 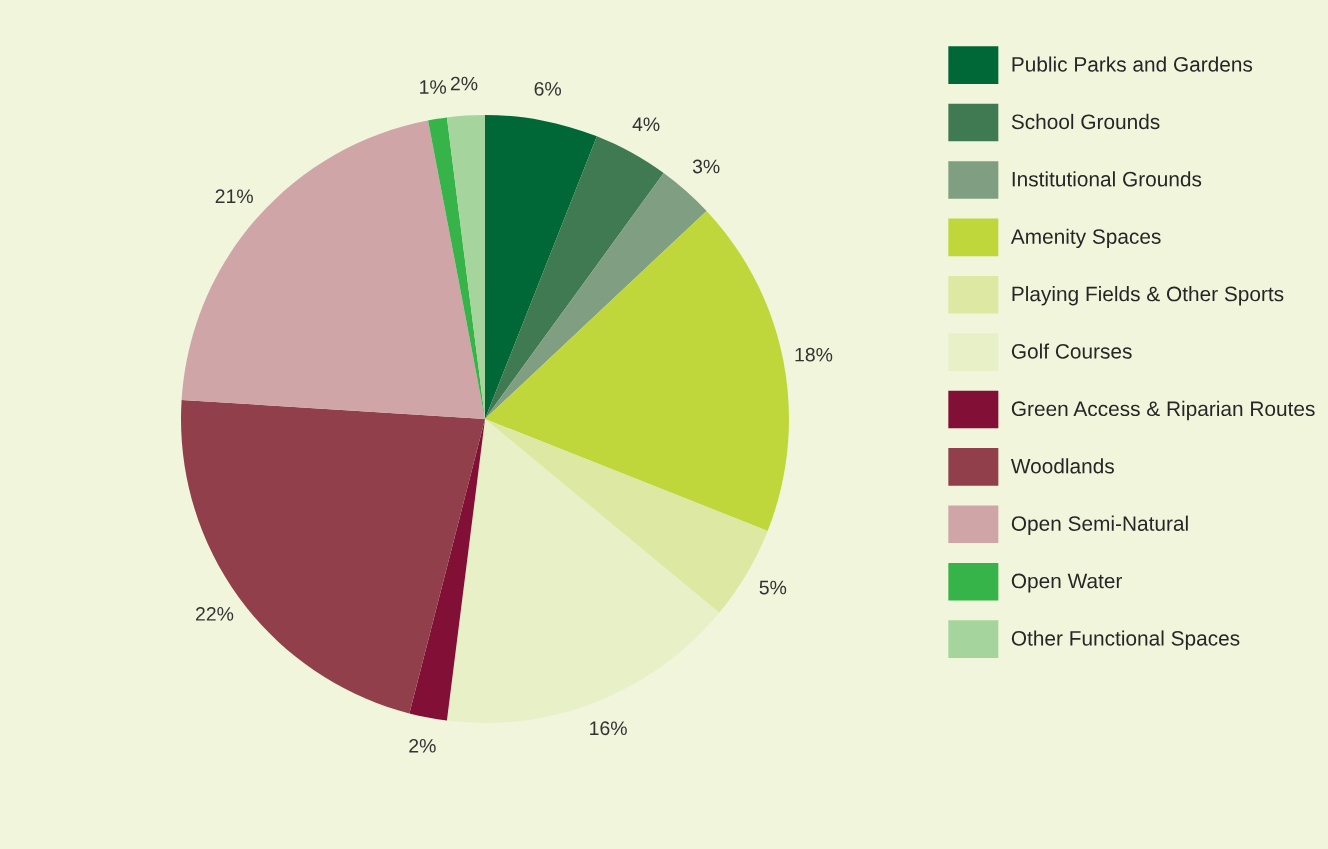 I want to click on data-label: 6%, so click(x=548, y=88).